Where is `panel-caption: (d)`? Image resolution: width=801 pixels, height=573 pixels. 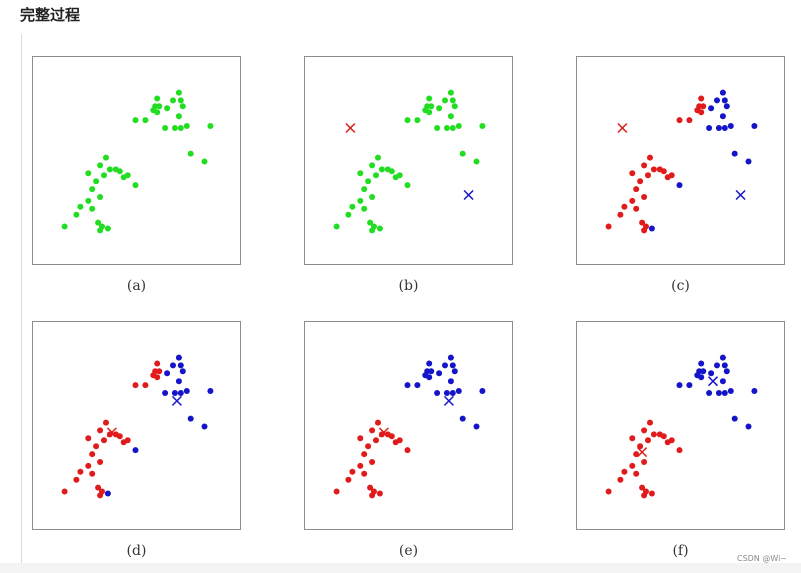 panel-caption: (d) is located at coordinates (136, 551).